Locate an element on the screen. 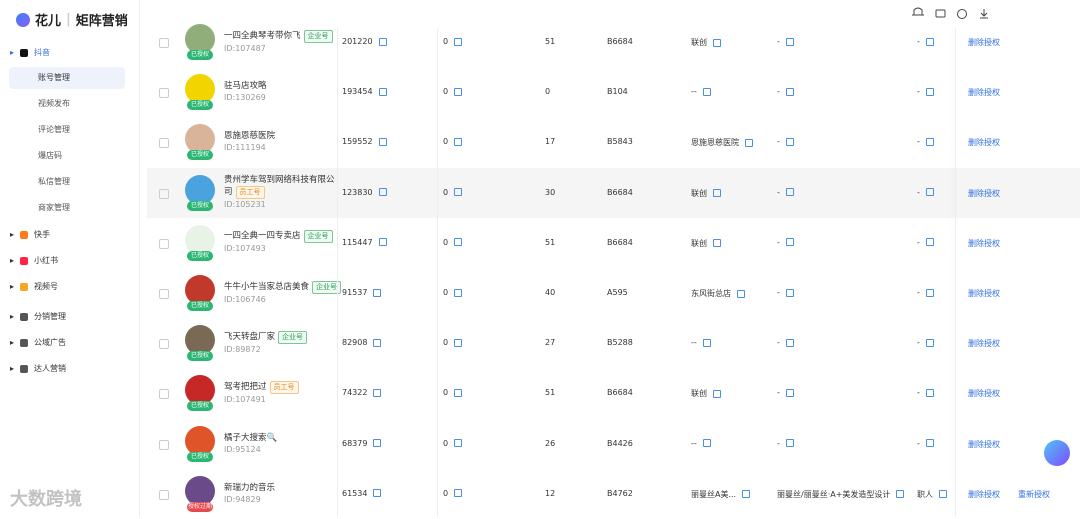 The height and width of the screenshot is (519, 1080). menu-item: 私信管理 is located at coordinates (54, 181).